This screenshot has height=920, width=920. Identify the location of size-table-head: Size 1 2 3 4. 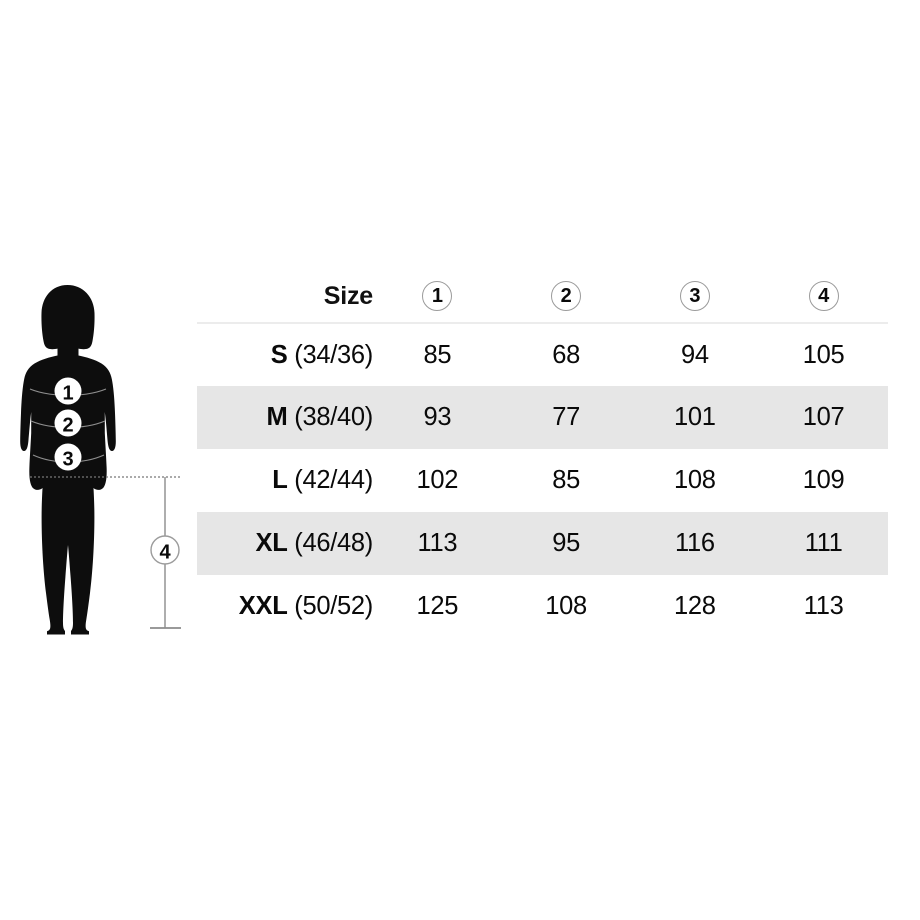
(542, 297).